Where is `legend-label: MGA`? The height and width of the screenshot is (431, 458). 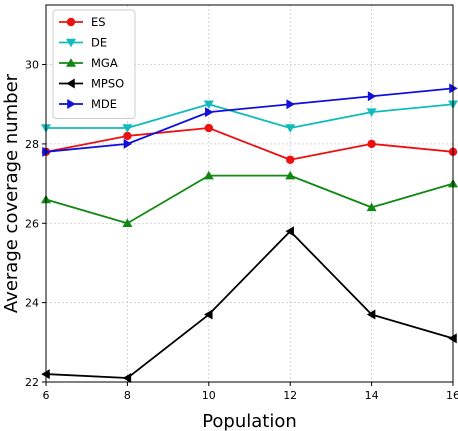
legend-label: MGA is located at coordinates (104, 63).